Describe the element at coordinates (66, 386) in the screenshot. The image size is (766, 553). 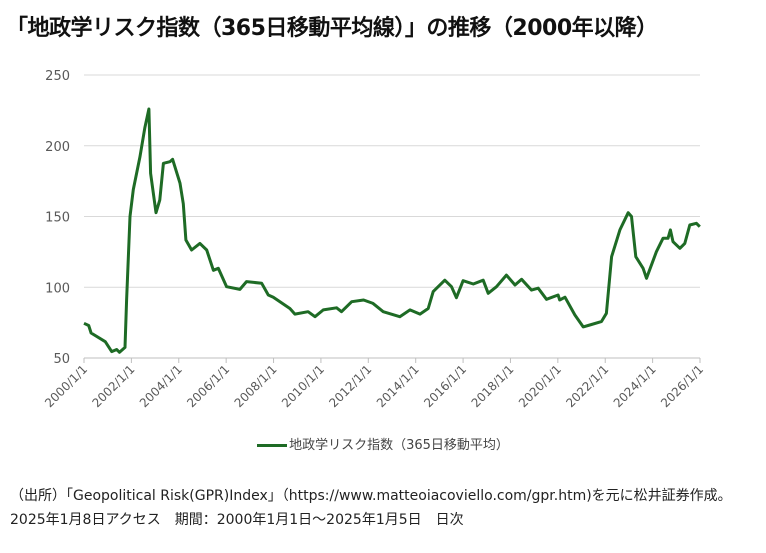
I see `x-tick-label: 2000/1/1` at that location.